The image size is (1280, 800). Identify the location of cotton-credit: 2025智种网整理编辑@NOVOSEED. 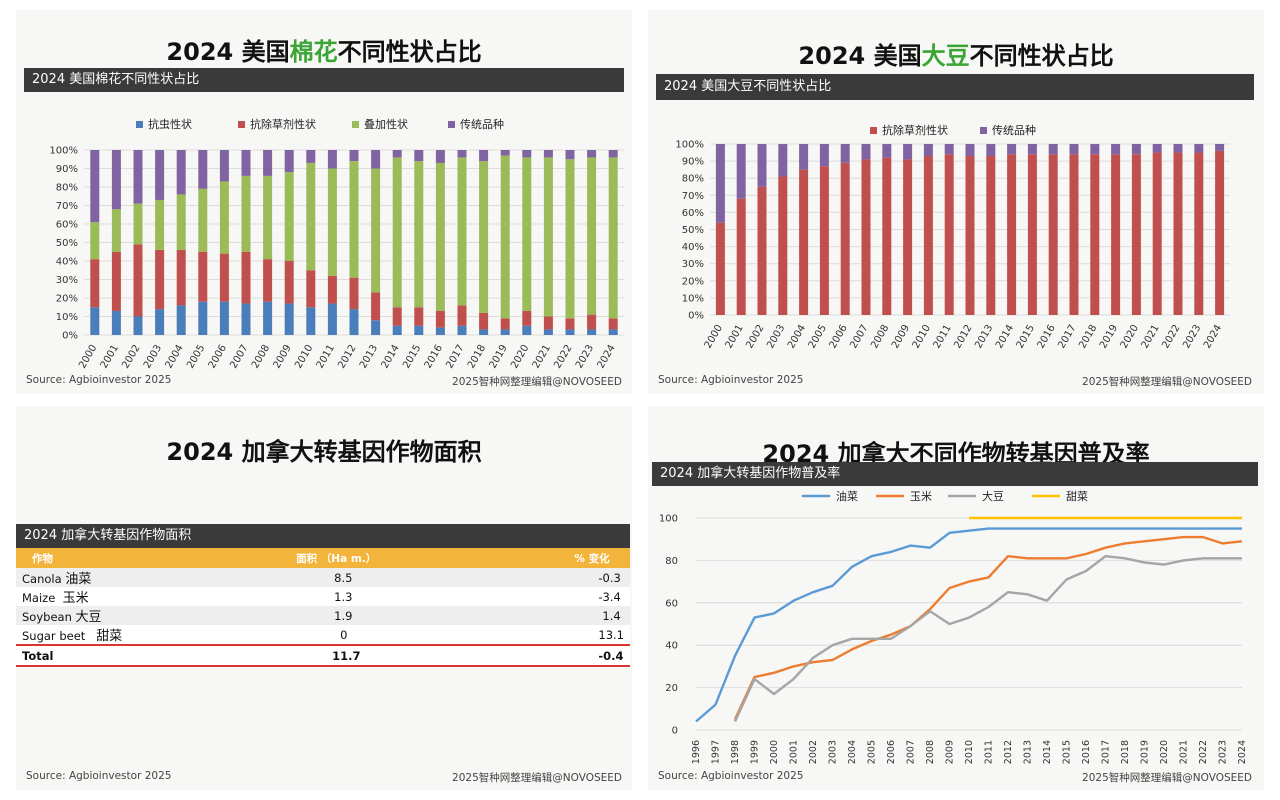
(537, 382).